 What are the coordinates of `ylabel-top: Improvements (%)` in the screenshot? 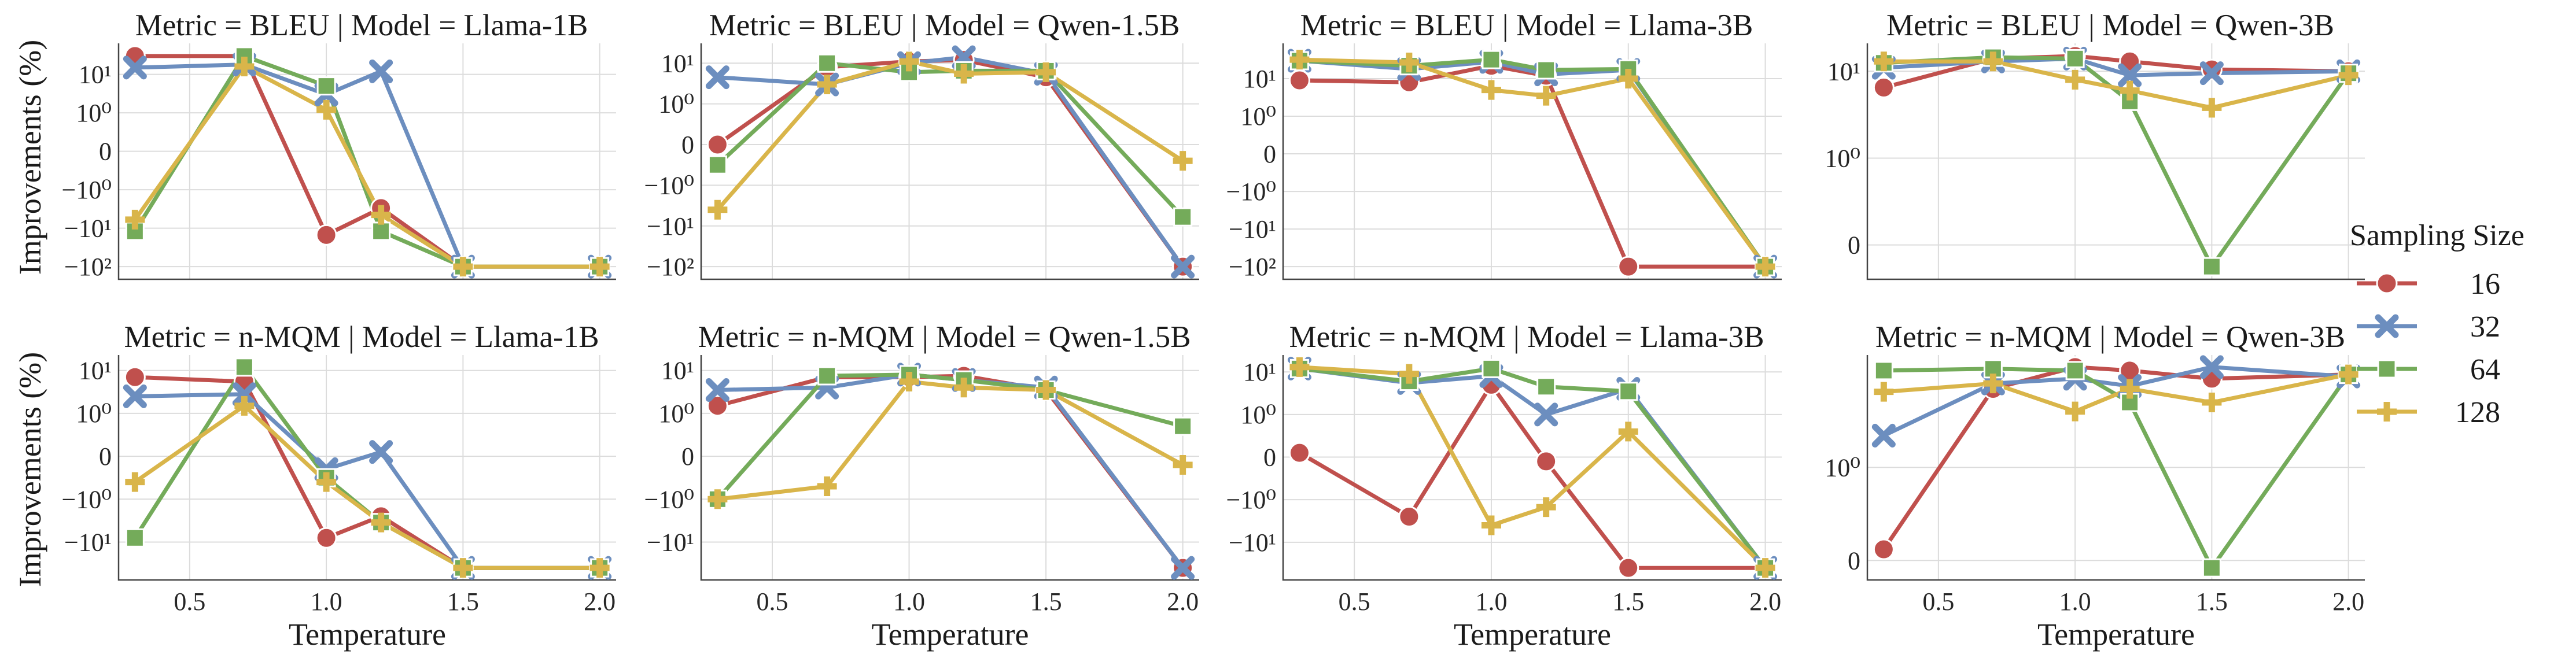 It's located at (30, 158).